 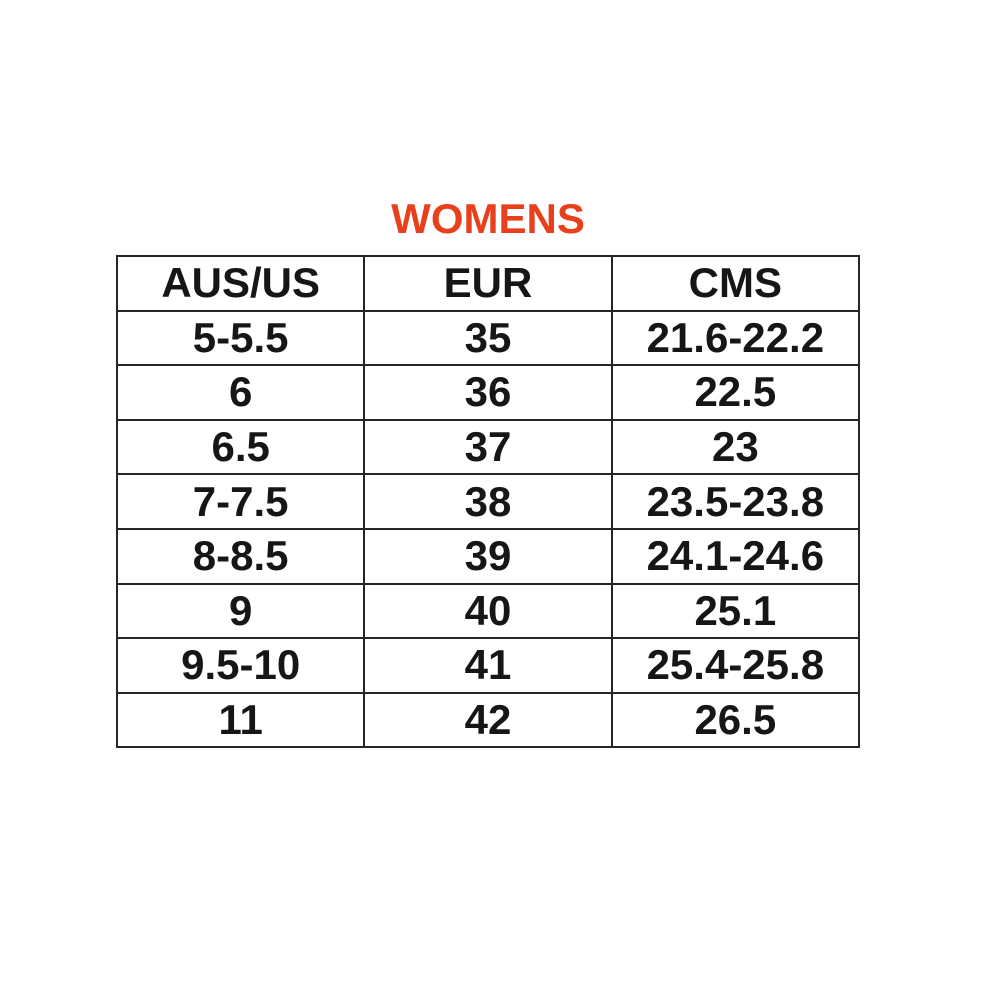 I want to click on table-row: 6 36 22.5, so click(x=488, y=392).